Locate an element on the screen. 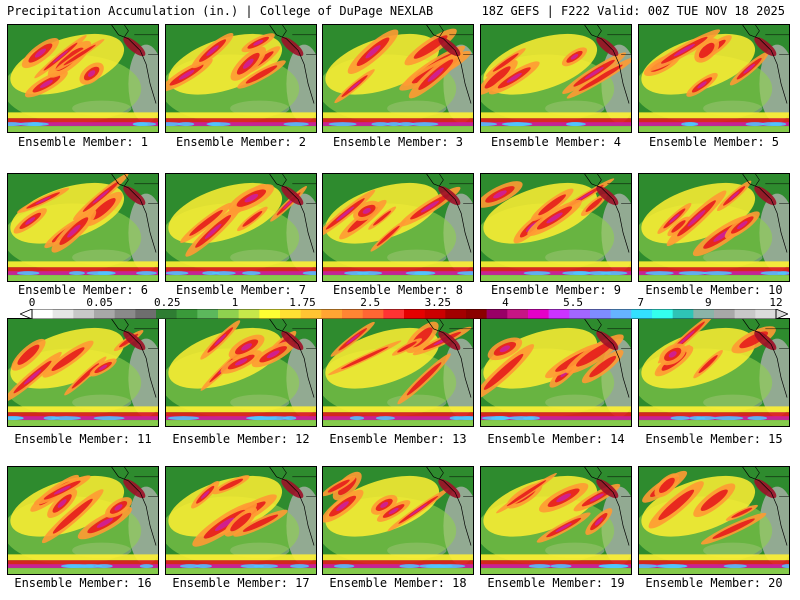 Image resolution: width=800 pixels, height=600 pixels. colorbar-tick-label: 0.05 is located at coordinates (99, 302).